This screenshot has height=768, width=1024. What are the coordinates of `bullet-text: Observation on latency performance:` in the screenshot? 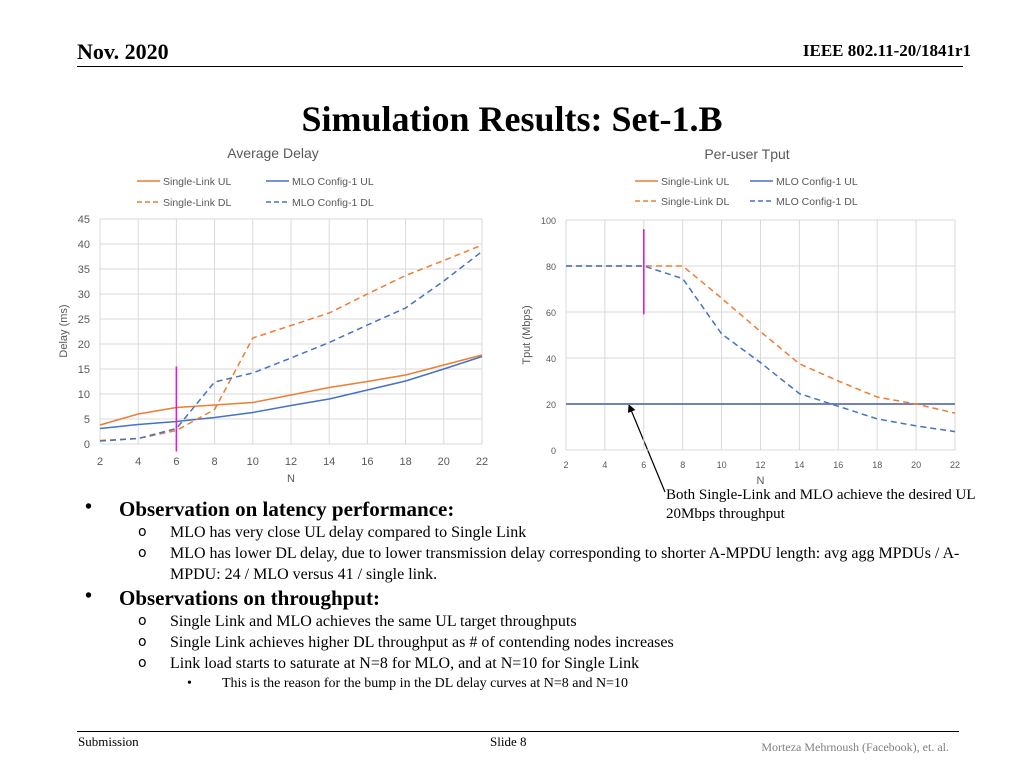 It's located at (287, 509).